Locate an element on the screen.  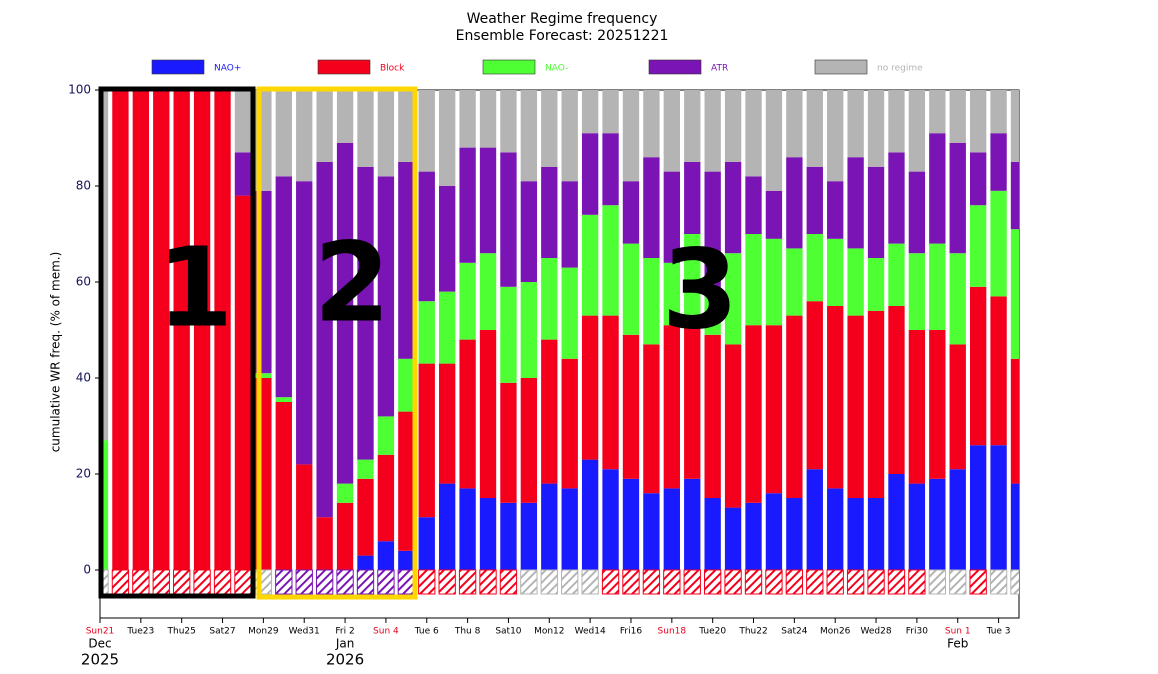
x-tick-label: Sun 4 is located at coordinates (386, 632).